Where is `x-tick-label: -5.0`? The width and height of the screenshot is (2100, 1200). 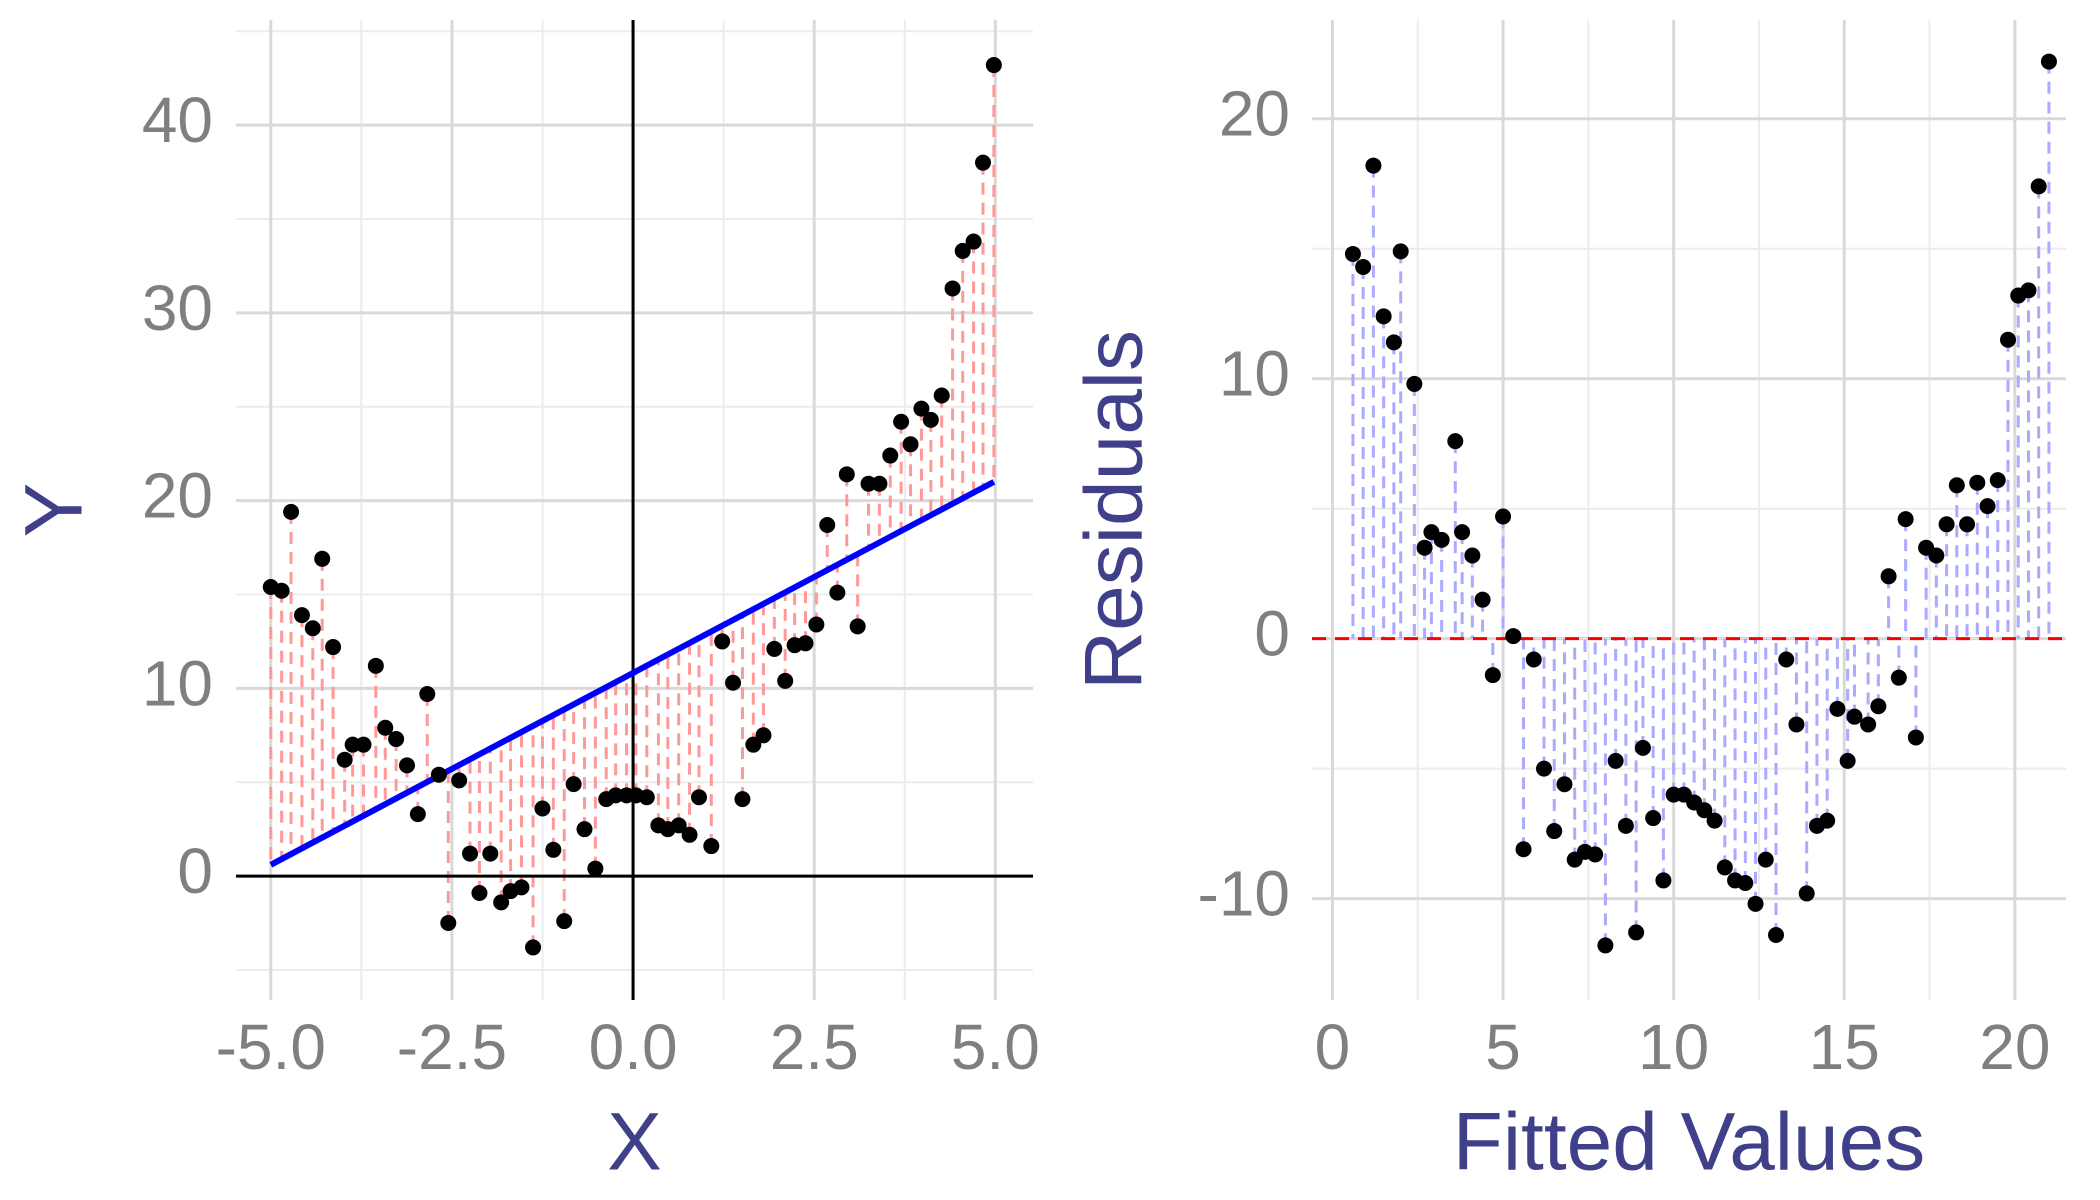
x-tick-label: -5.0 is located at coordinates (271, 1047).